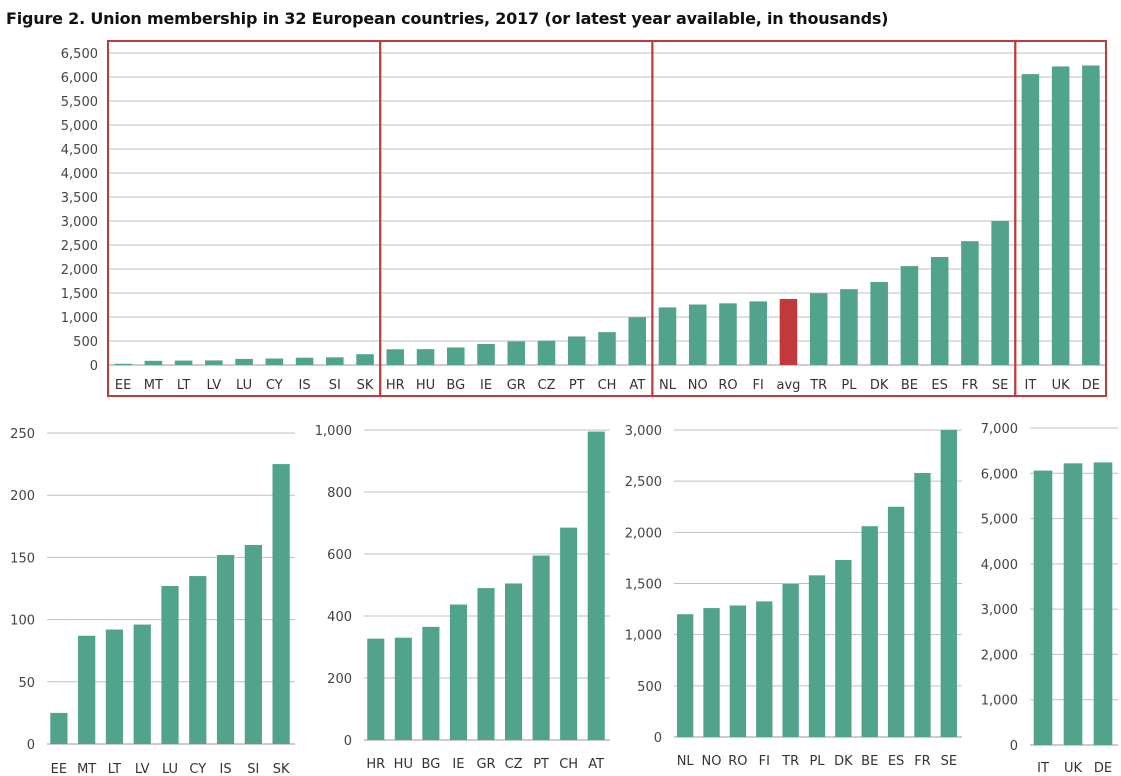 The image size is (1121, 776). I want to click on bar-uk, so click(1060, 215).